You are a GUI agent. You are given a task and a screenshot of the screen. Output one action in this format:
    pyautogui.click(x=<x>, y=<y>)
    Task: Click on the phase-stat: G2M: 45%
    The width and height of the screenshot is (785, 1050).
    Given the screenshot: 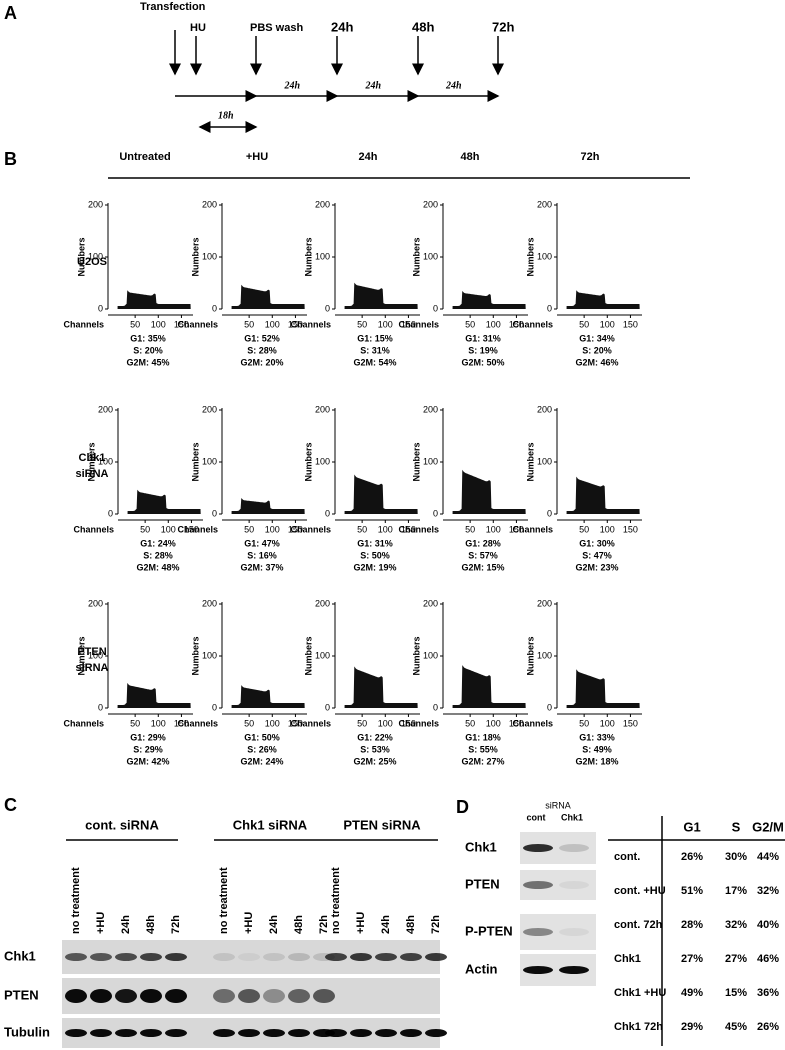 What is the action you would take?
    pyautogui.click(x=147, y=362)
    